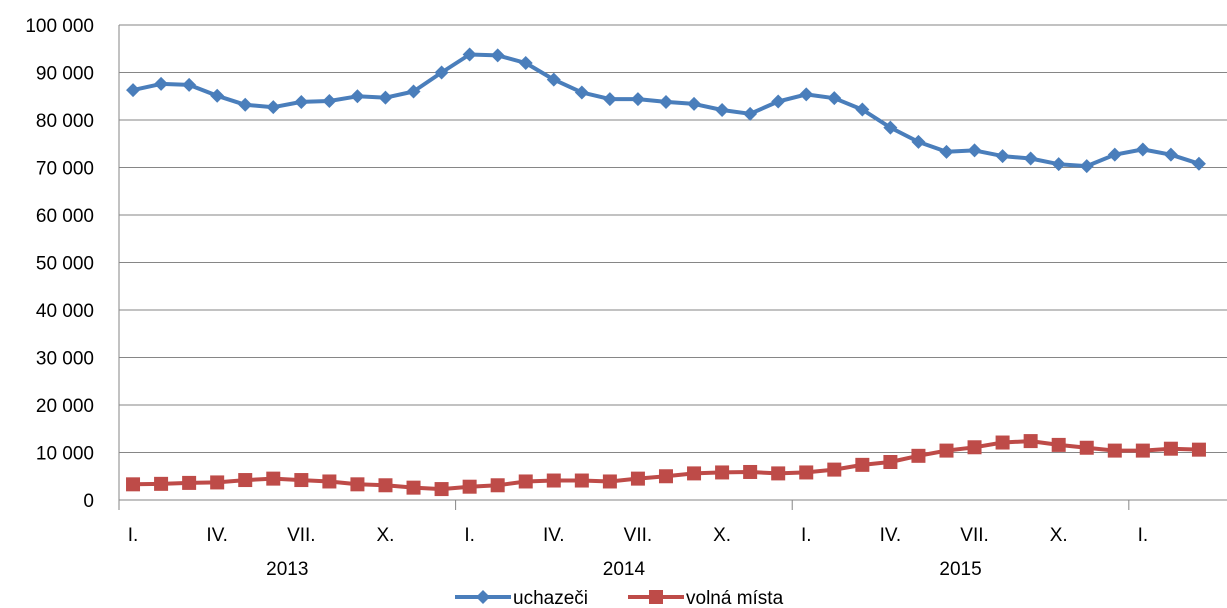 This screenshot has width=1227, height=608. I want to click on y-tick-label: 20 000, so click(65, 406).